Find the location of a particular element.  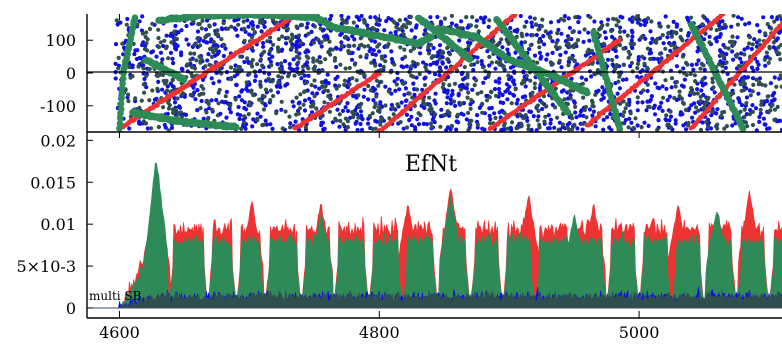

bottom-x-tick-label: 5000 is located at coordinates (639, 332).